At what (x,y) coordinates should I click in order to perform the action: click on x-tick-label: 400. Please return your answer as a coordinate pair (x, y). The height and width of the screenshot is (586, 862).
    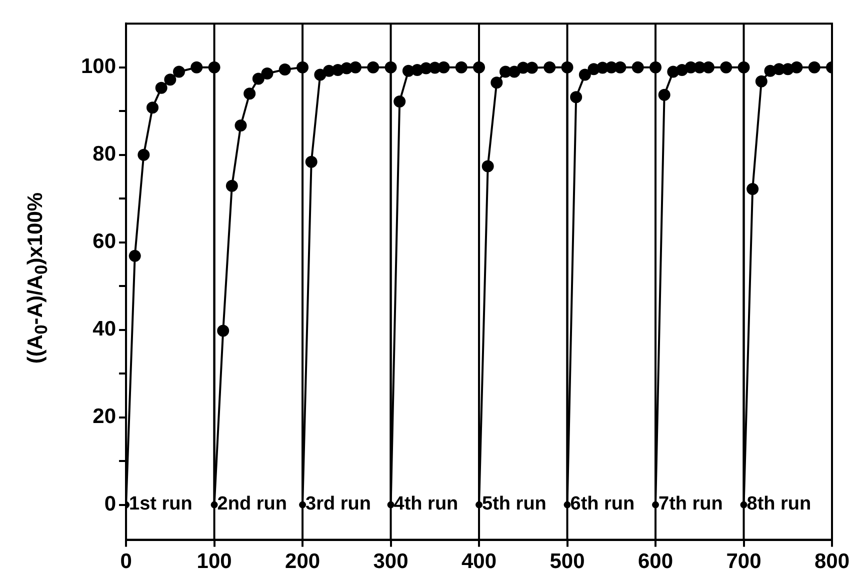
    Looking at the image, I should click on (479, 562).